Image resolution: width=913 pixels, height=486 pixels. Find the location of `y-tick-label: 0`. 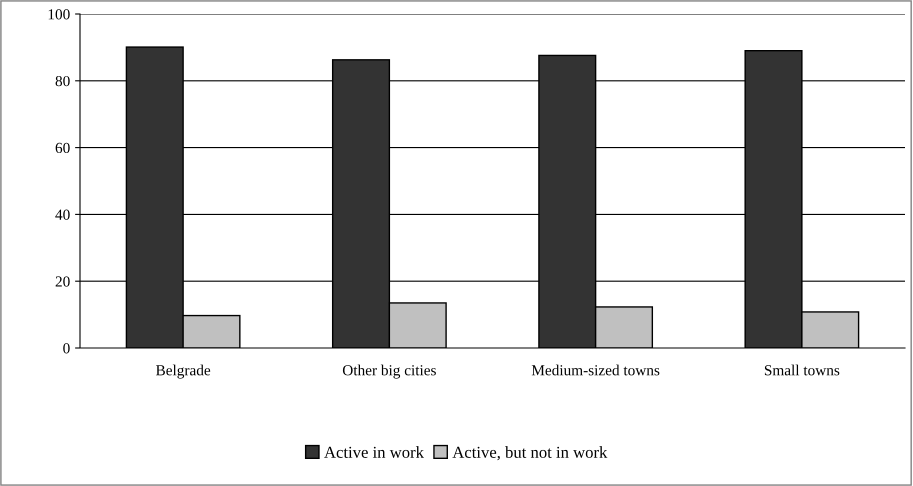

y-tick-label: 0 is located at coordinates (66, 348).